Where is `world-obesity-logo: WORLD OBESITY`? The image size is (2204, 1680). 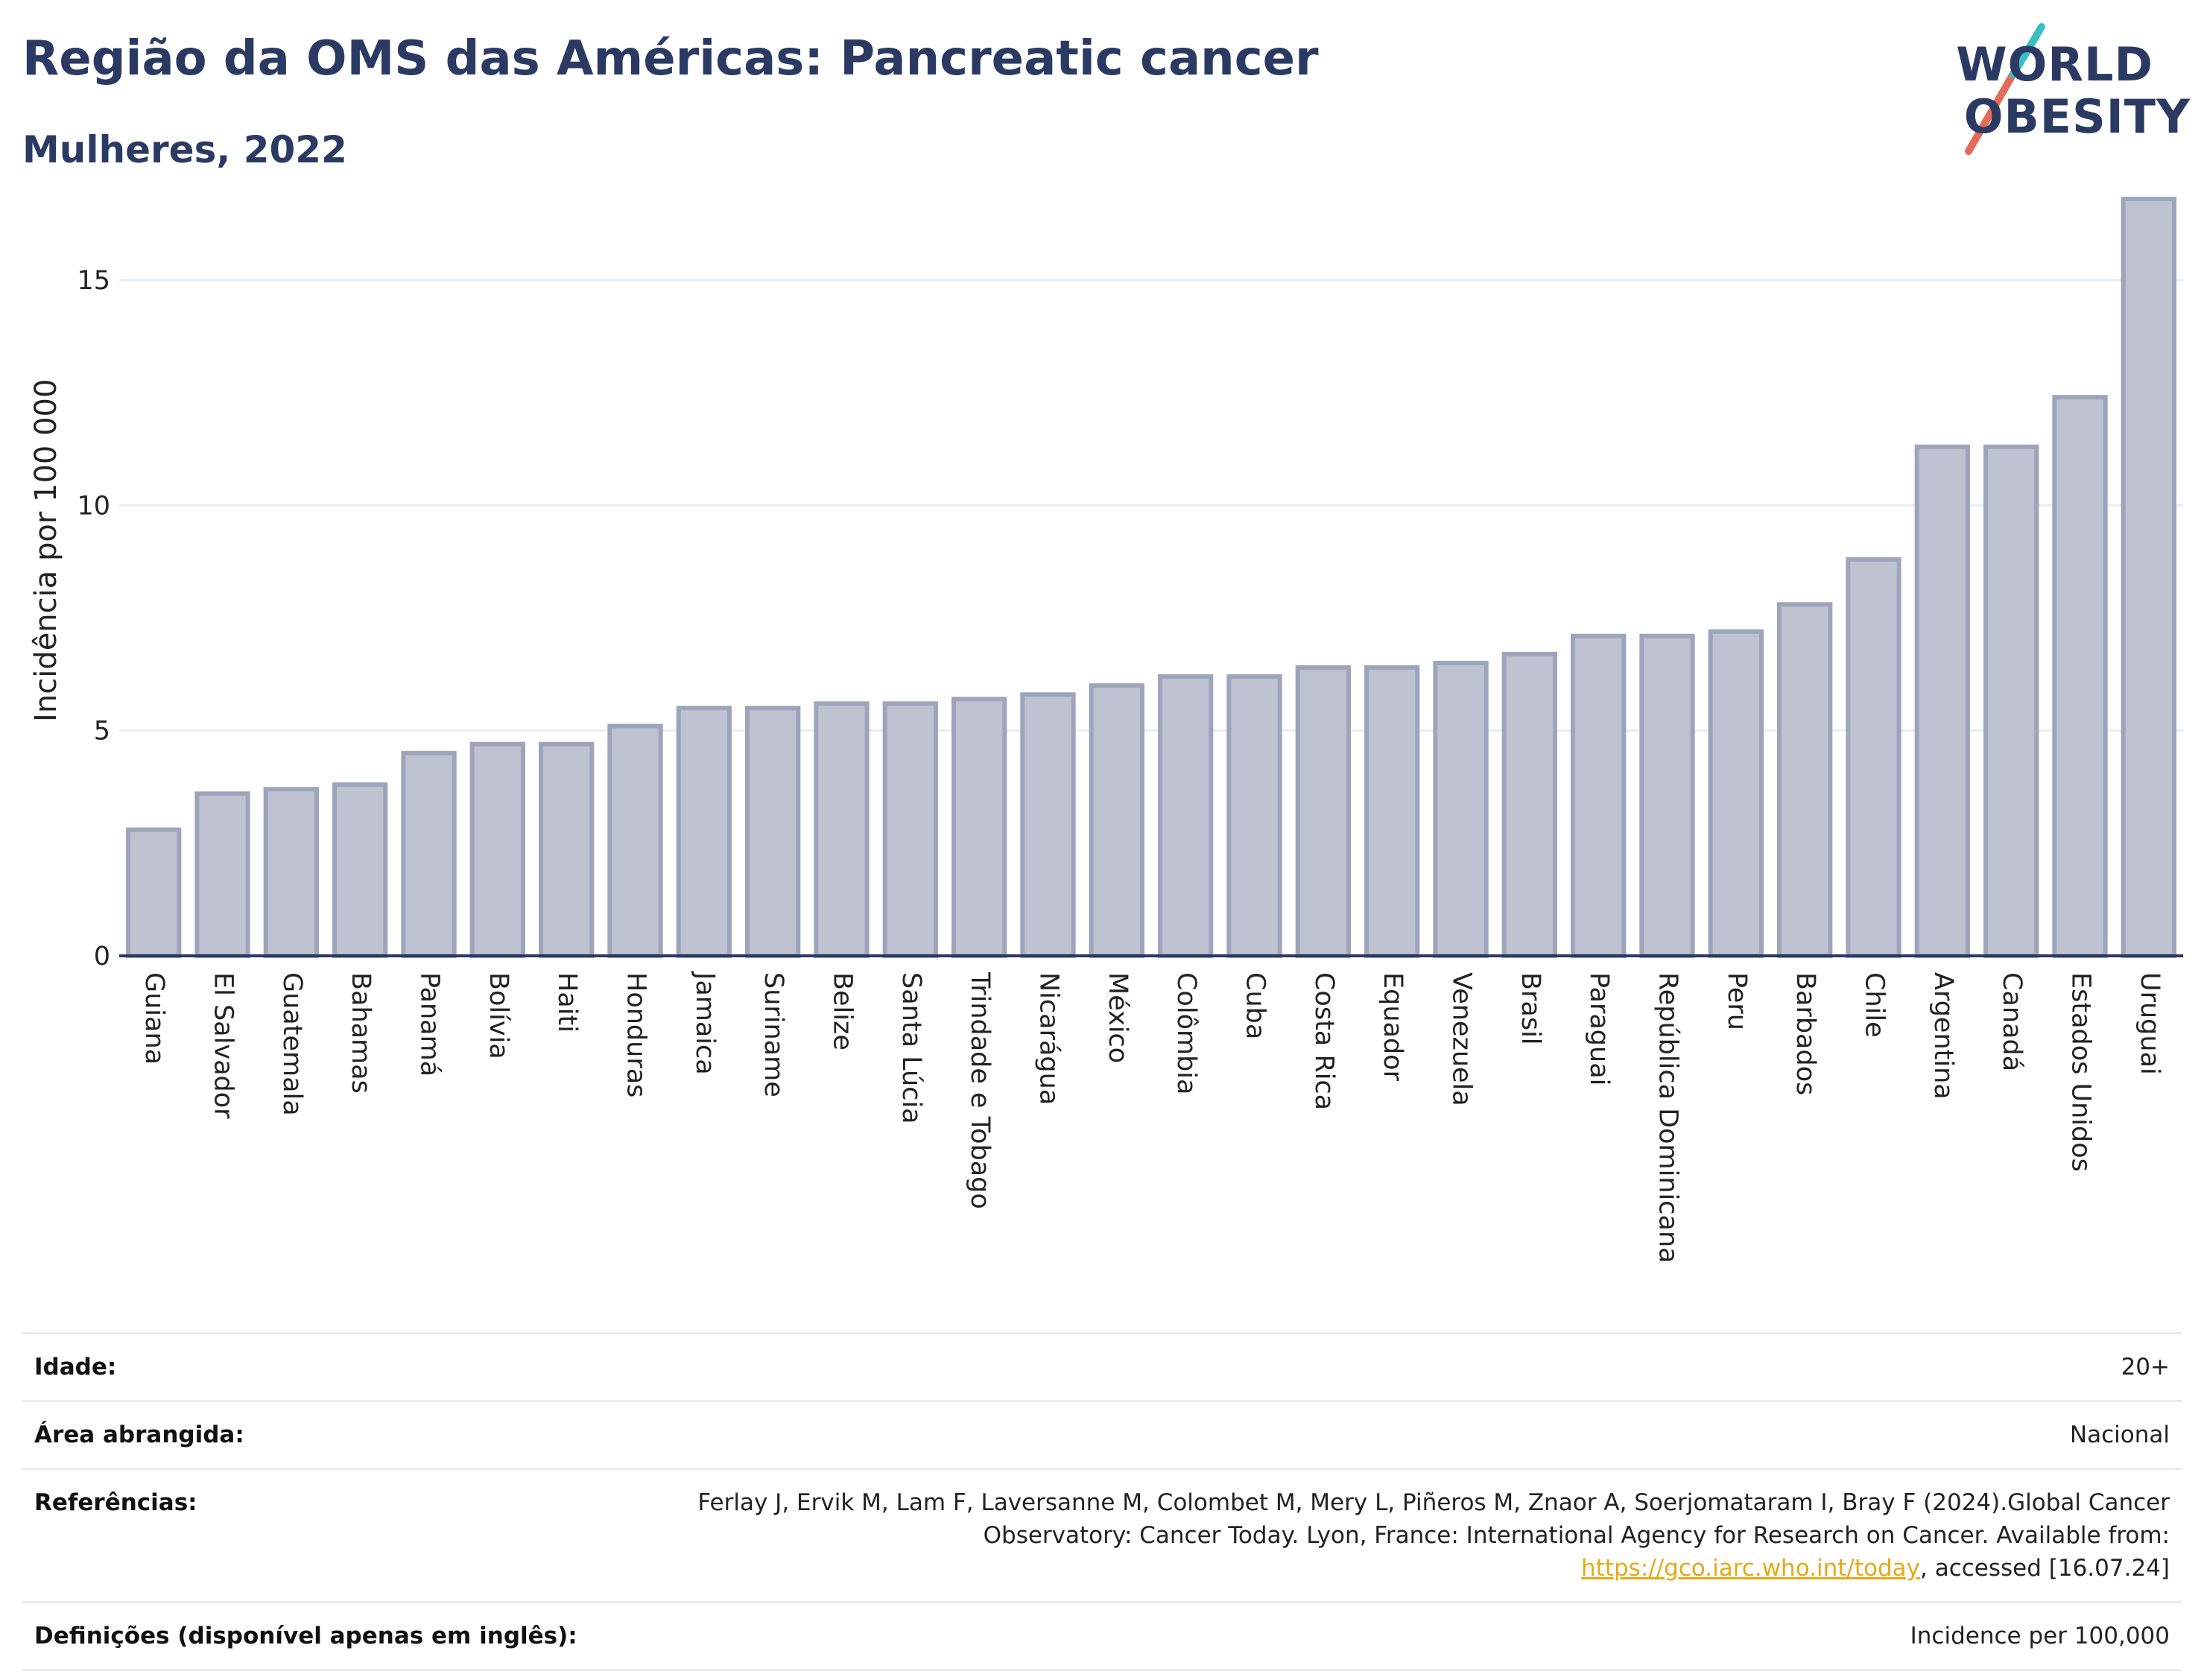
world-obesity-logo: WORLD OBESITY is located at coordinates (2060, 91).